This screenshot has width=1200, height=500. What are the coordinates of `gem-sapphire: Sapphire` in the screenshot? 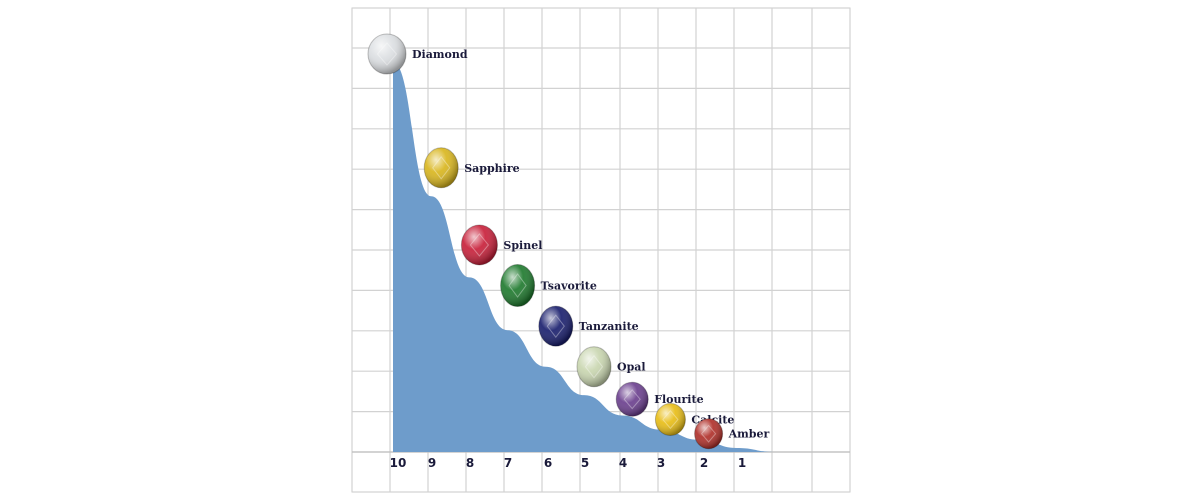 It's located at (471, 168).